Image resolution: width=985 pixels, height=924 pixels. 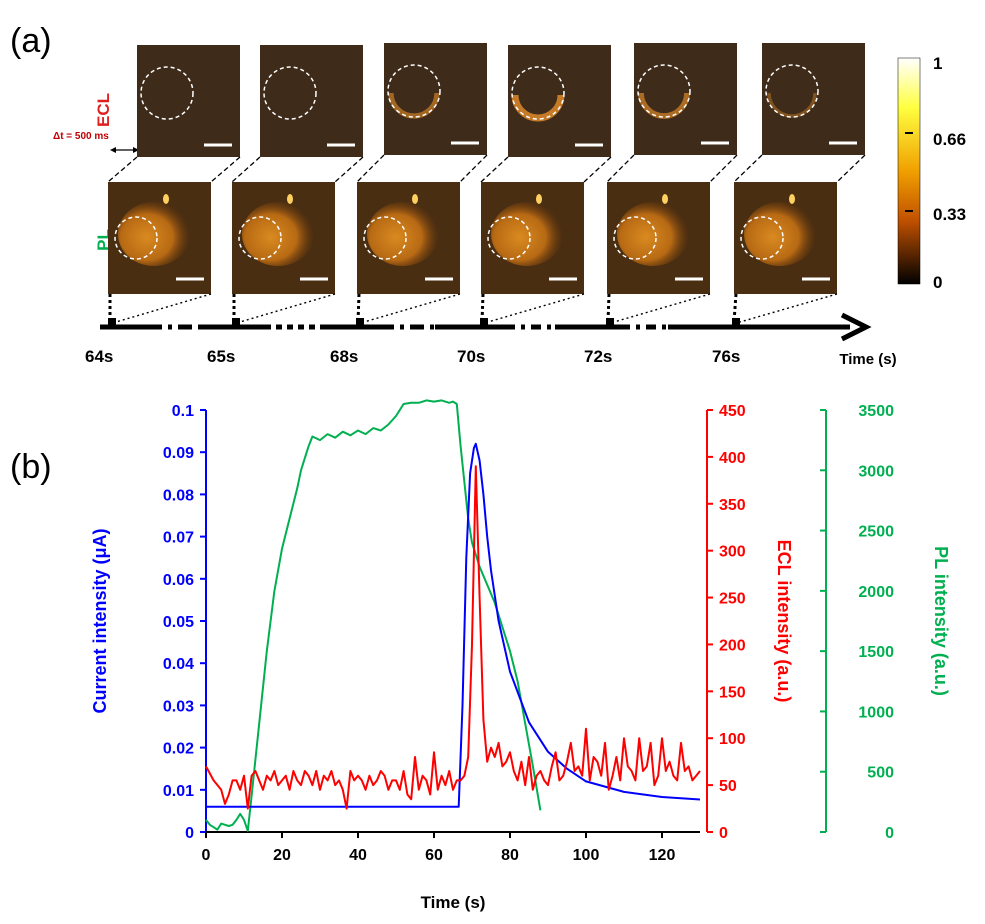 I want to click on ecl-y-tick-label: 350, so click(x=732, y=505).